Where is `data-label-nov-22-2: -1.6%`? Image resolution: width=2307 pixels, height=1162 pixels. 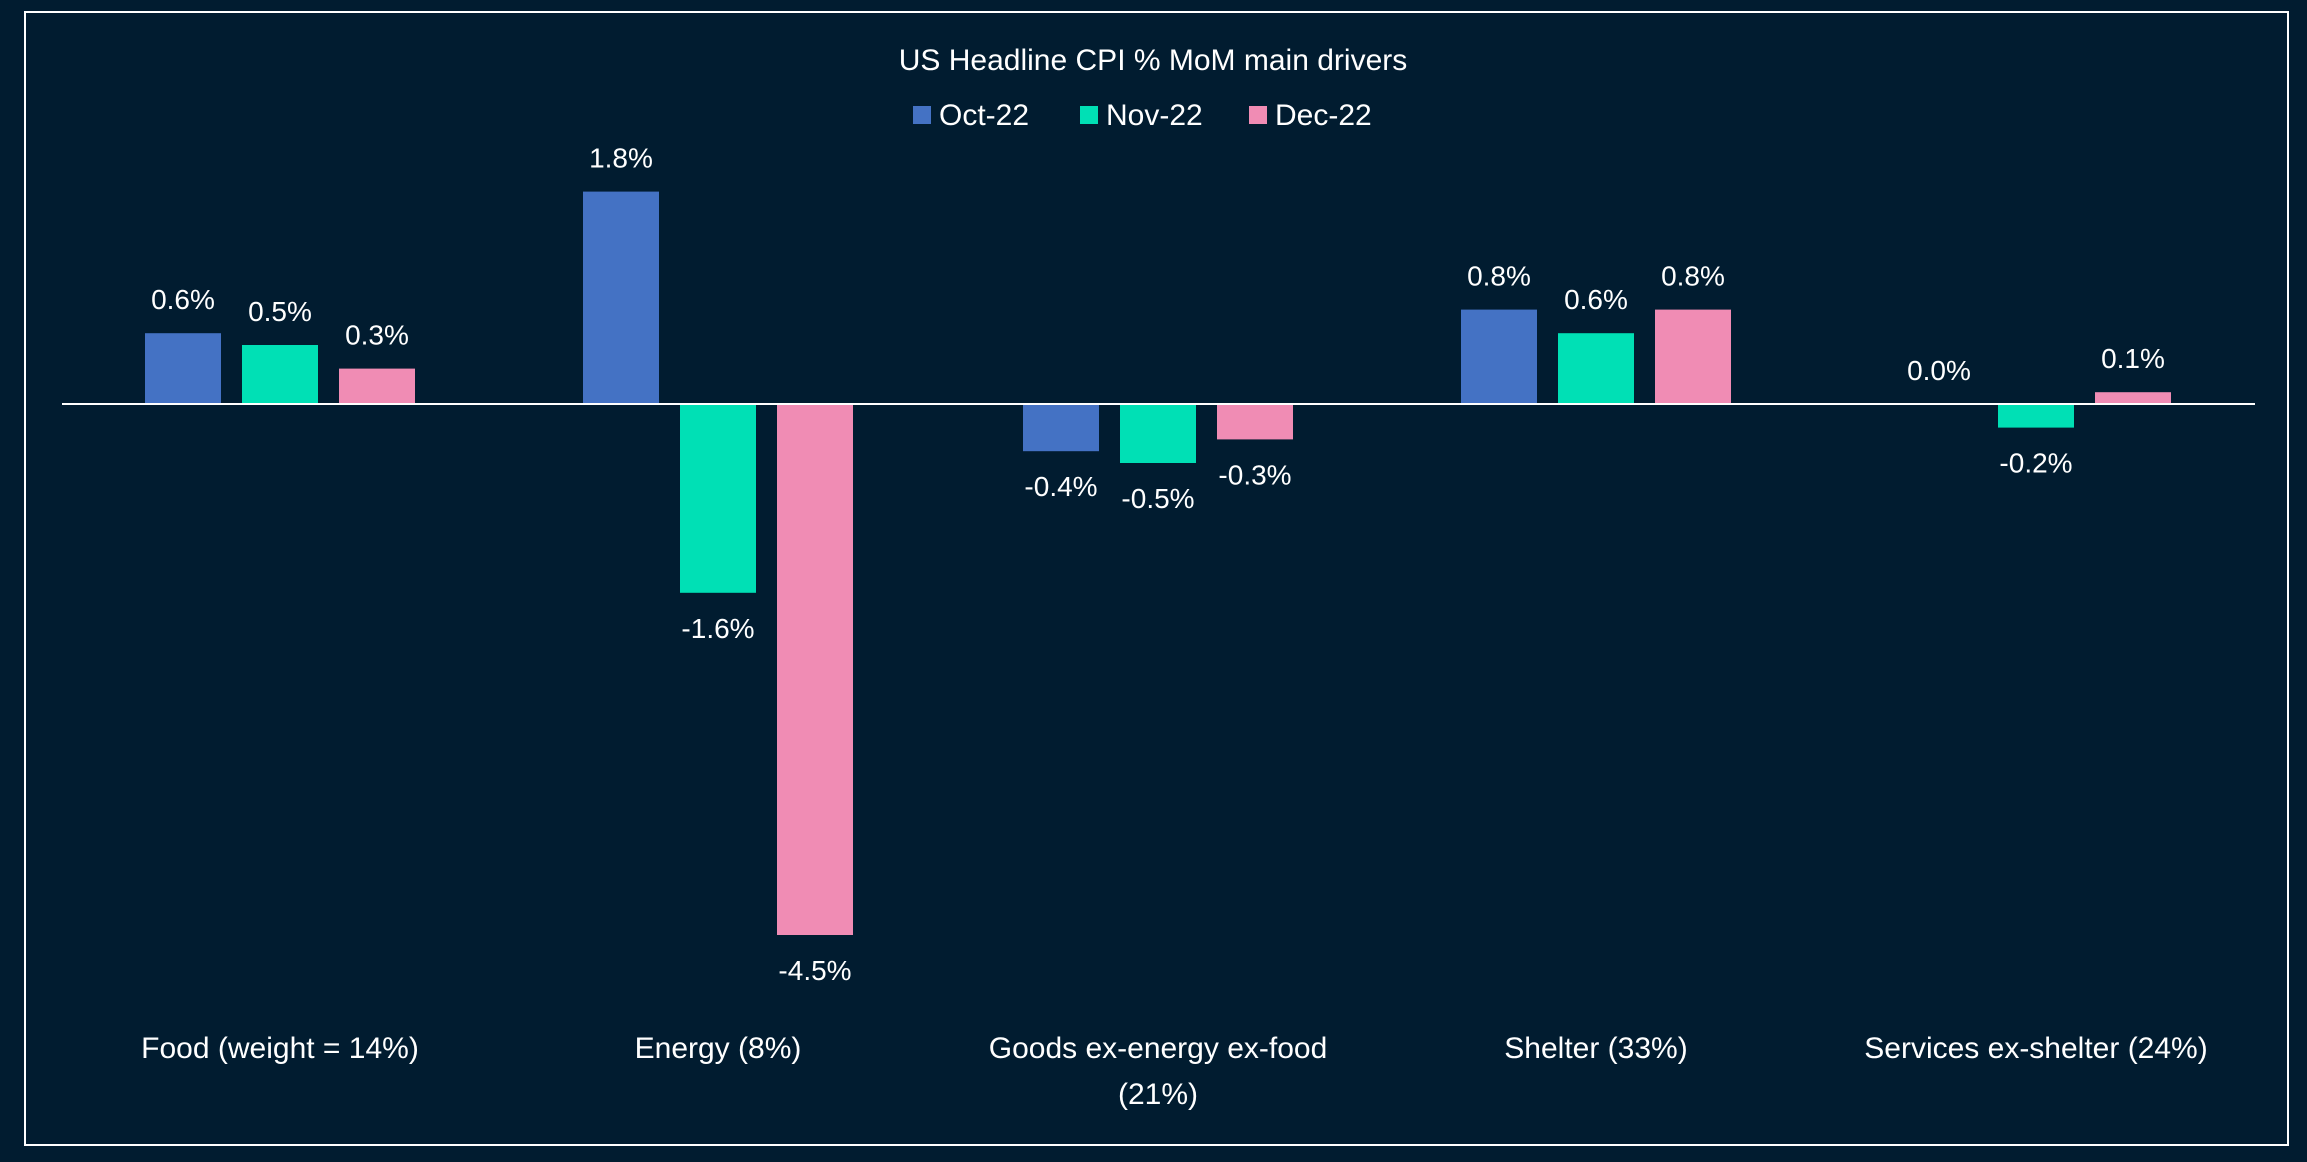
data-label-nov-22-2: -1.6% is located at coordinates (717, 628).